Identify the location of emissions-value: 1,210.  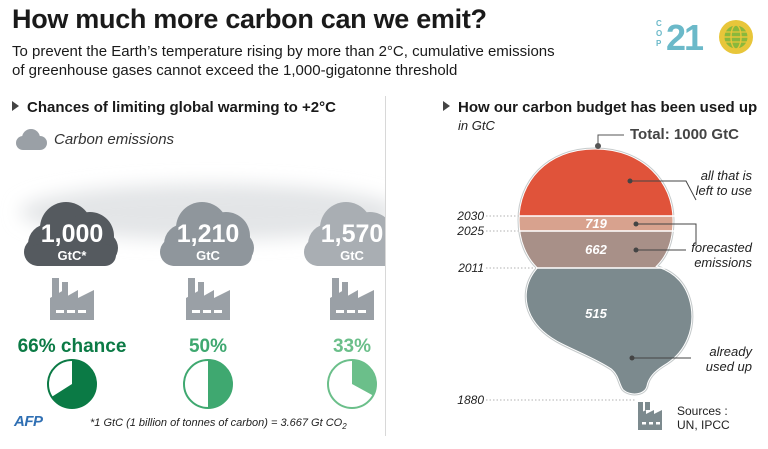
(208, 234).